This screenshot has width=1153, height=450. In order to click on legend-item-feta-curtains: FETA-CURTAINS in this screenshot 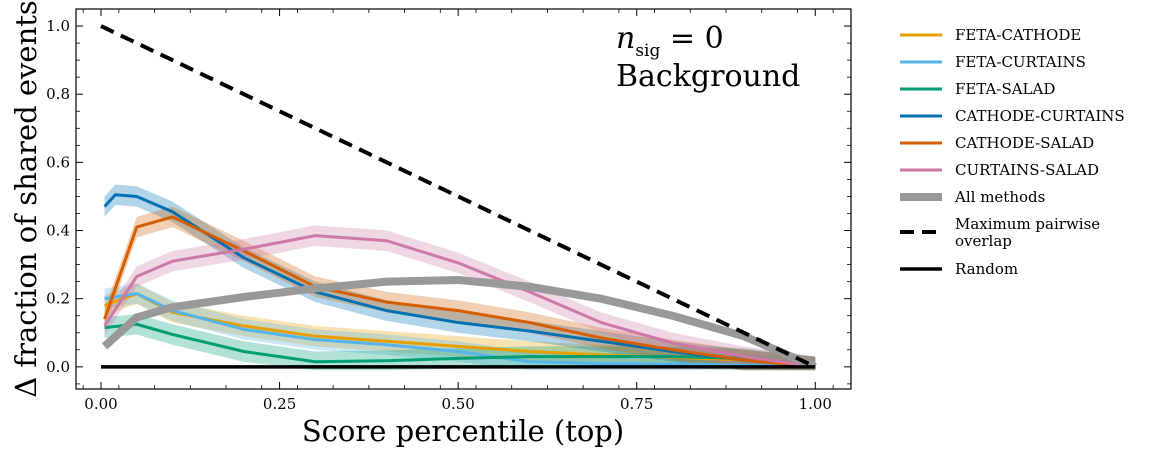, I will do `click(993, 62)`.